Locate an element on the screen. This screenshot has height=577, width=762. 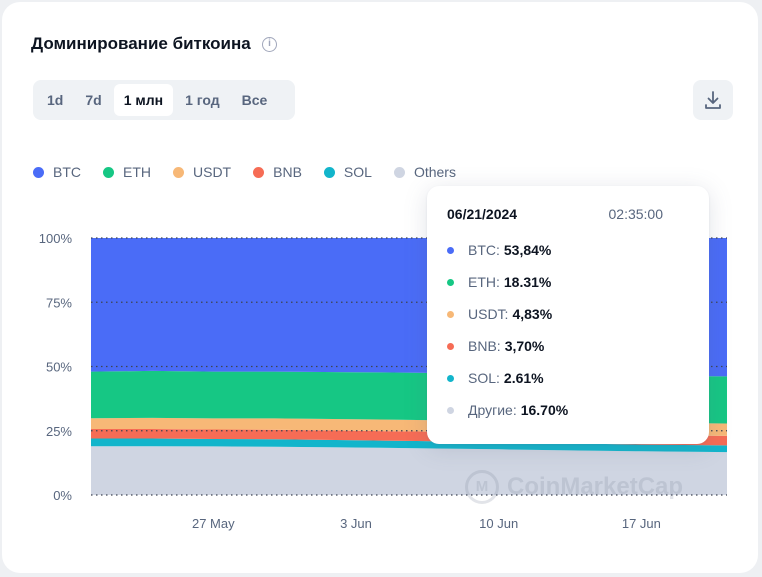
time-range-tabs: 1d 7d 1 млн 1 год Все is located at coordinates (164, 100).